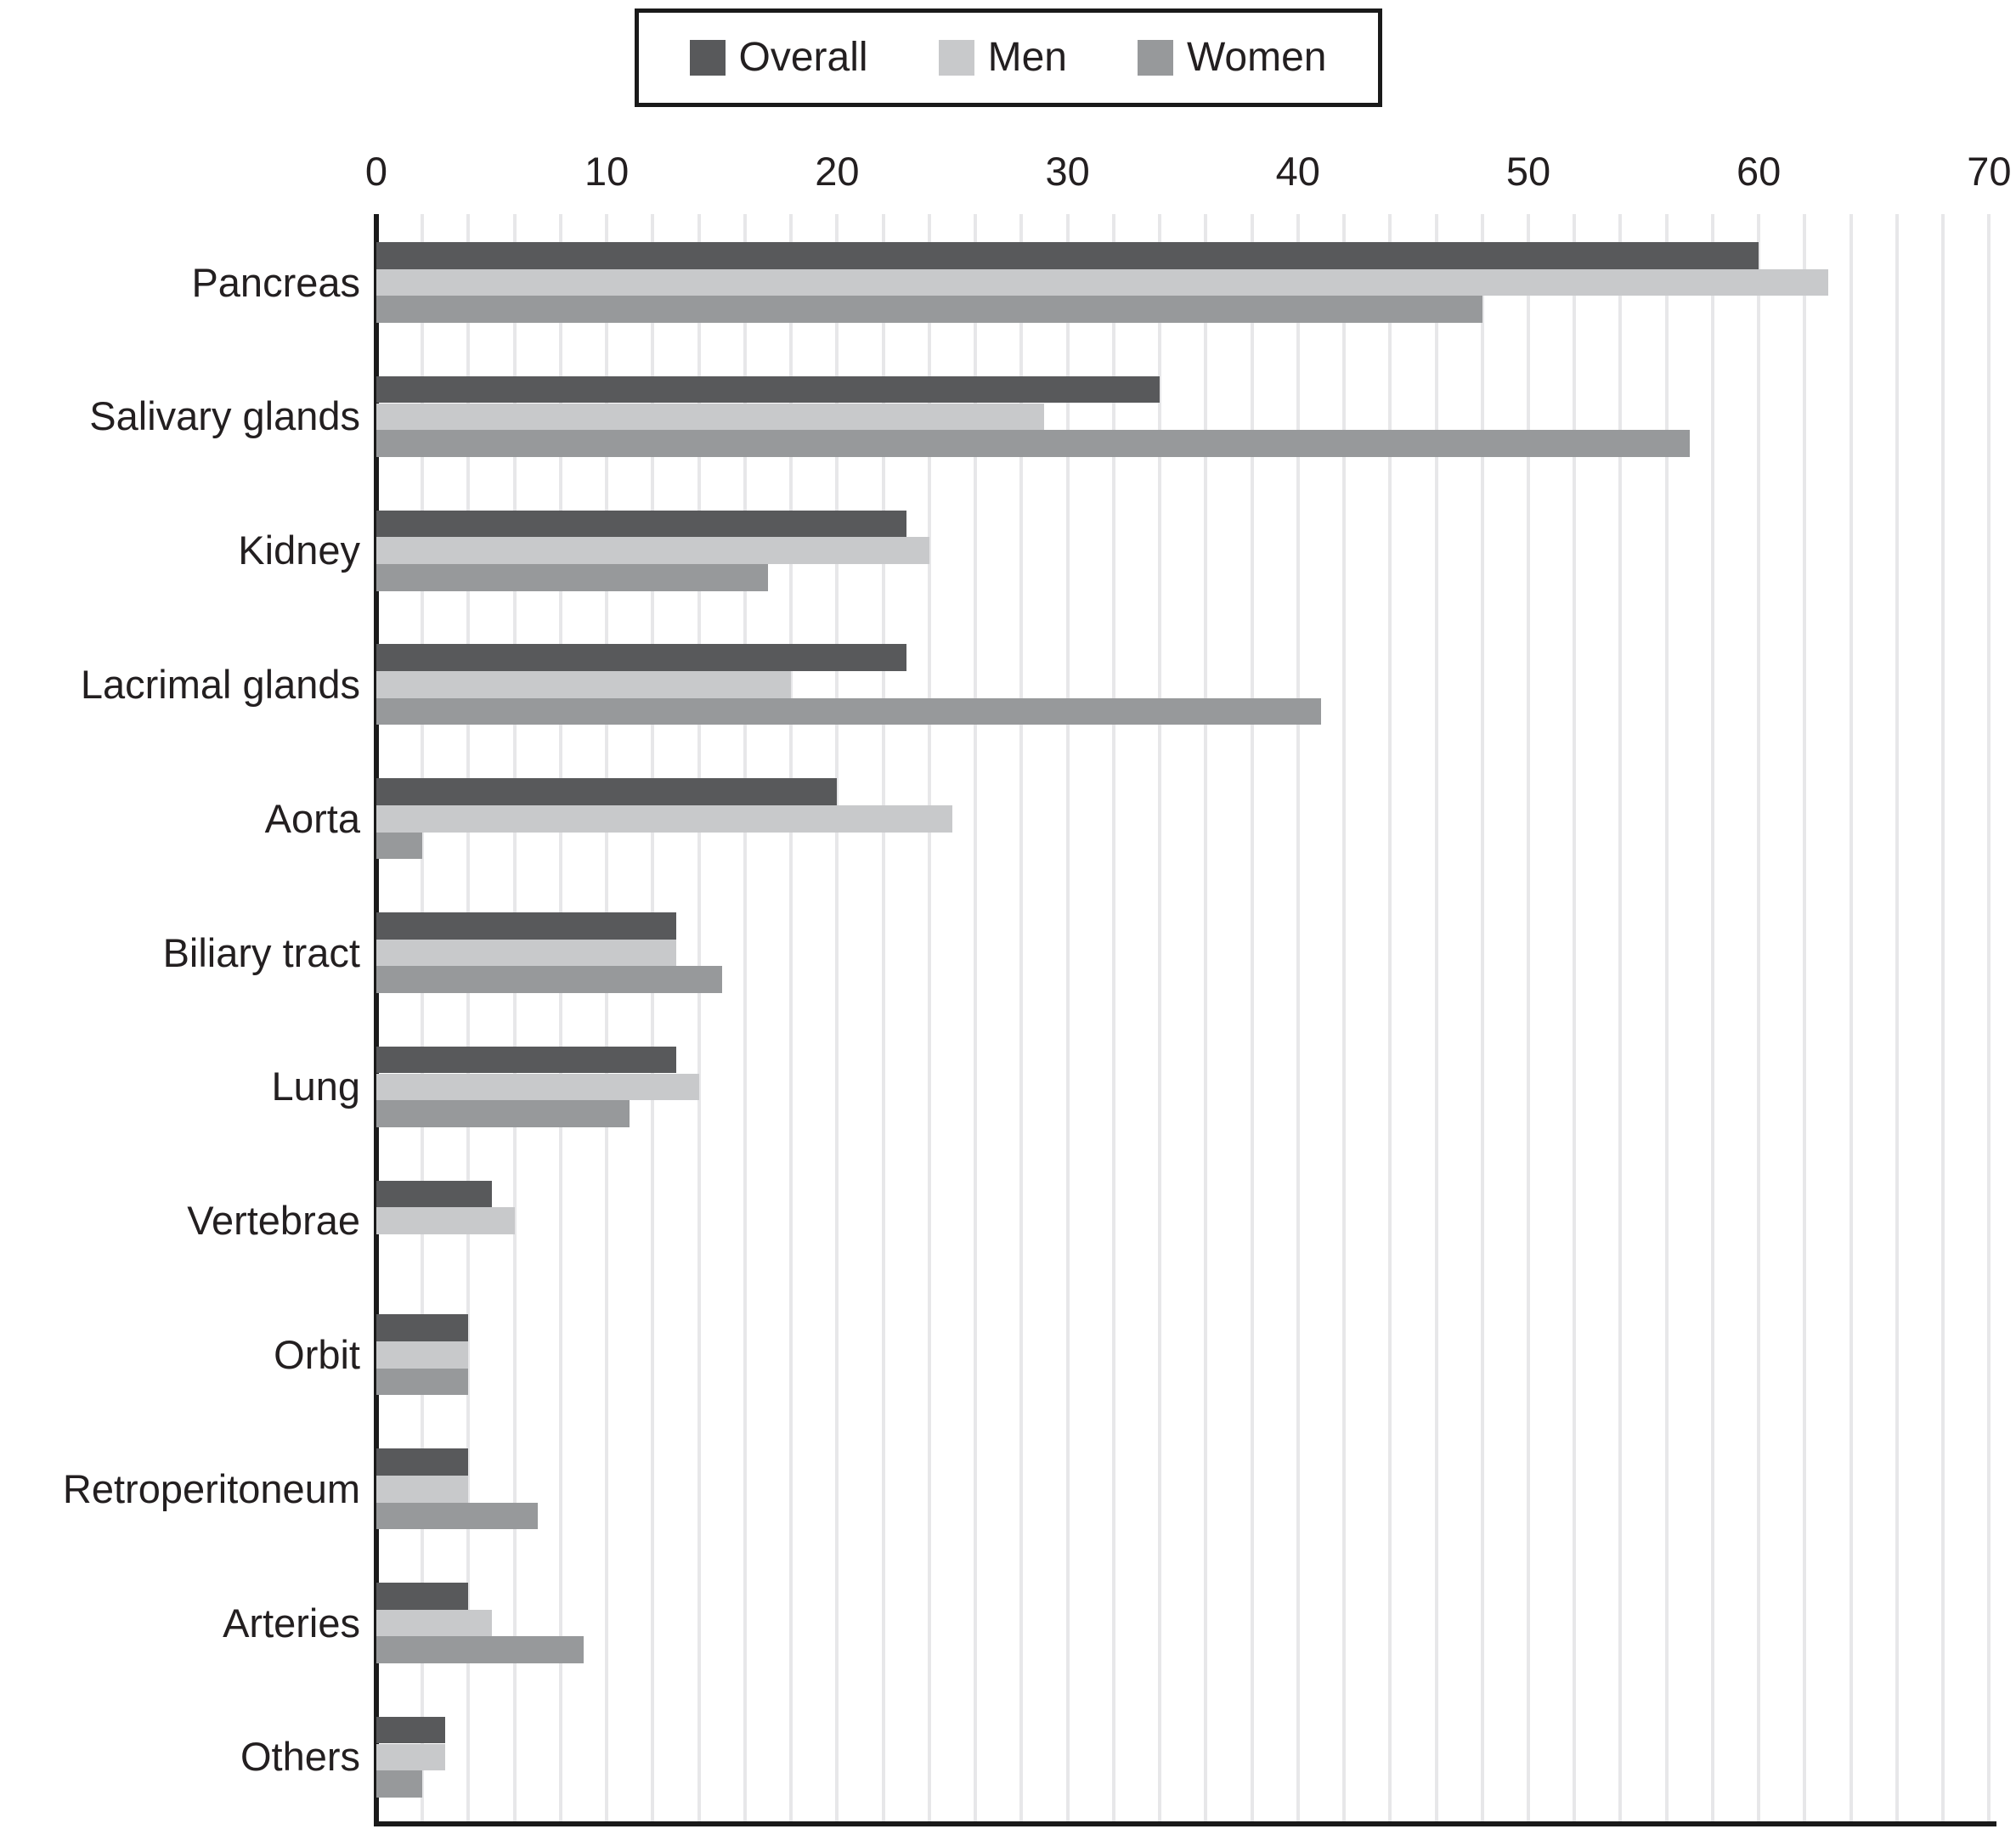 Image resolution: width=2016 pixels, height=1829 pixels. Describe the element at coordinates (376, 1019) in the screenshot. I see `y-axis-line` at that location.